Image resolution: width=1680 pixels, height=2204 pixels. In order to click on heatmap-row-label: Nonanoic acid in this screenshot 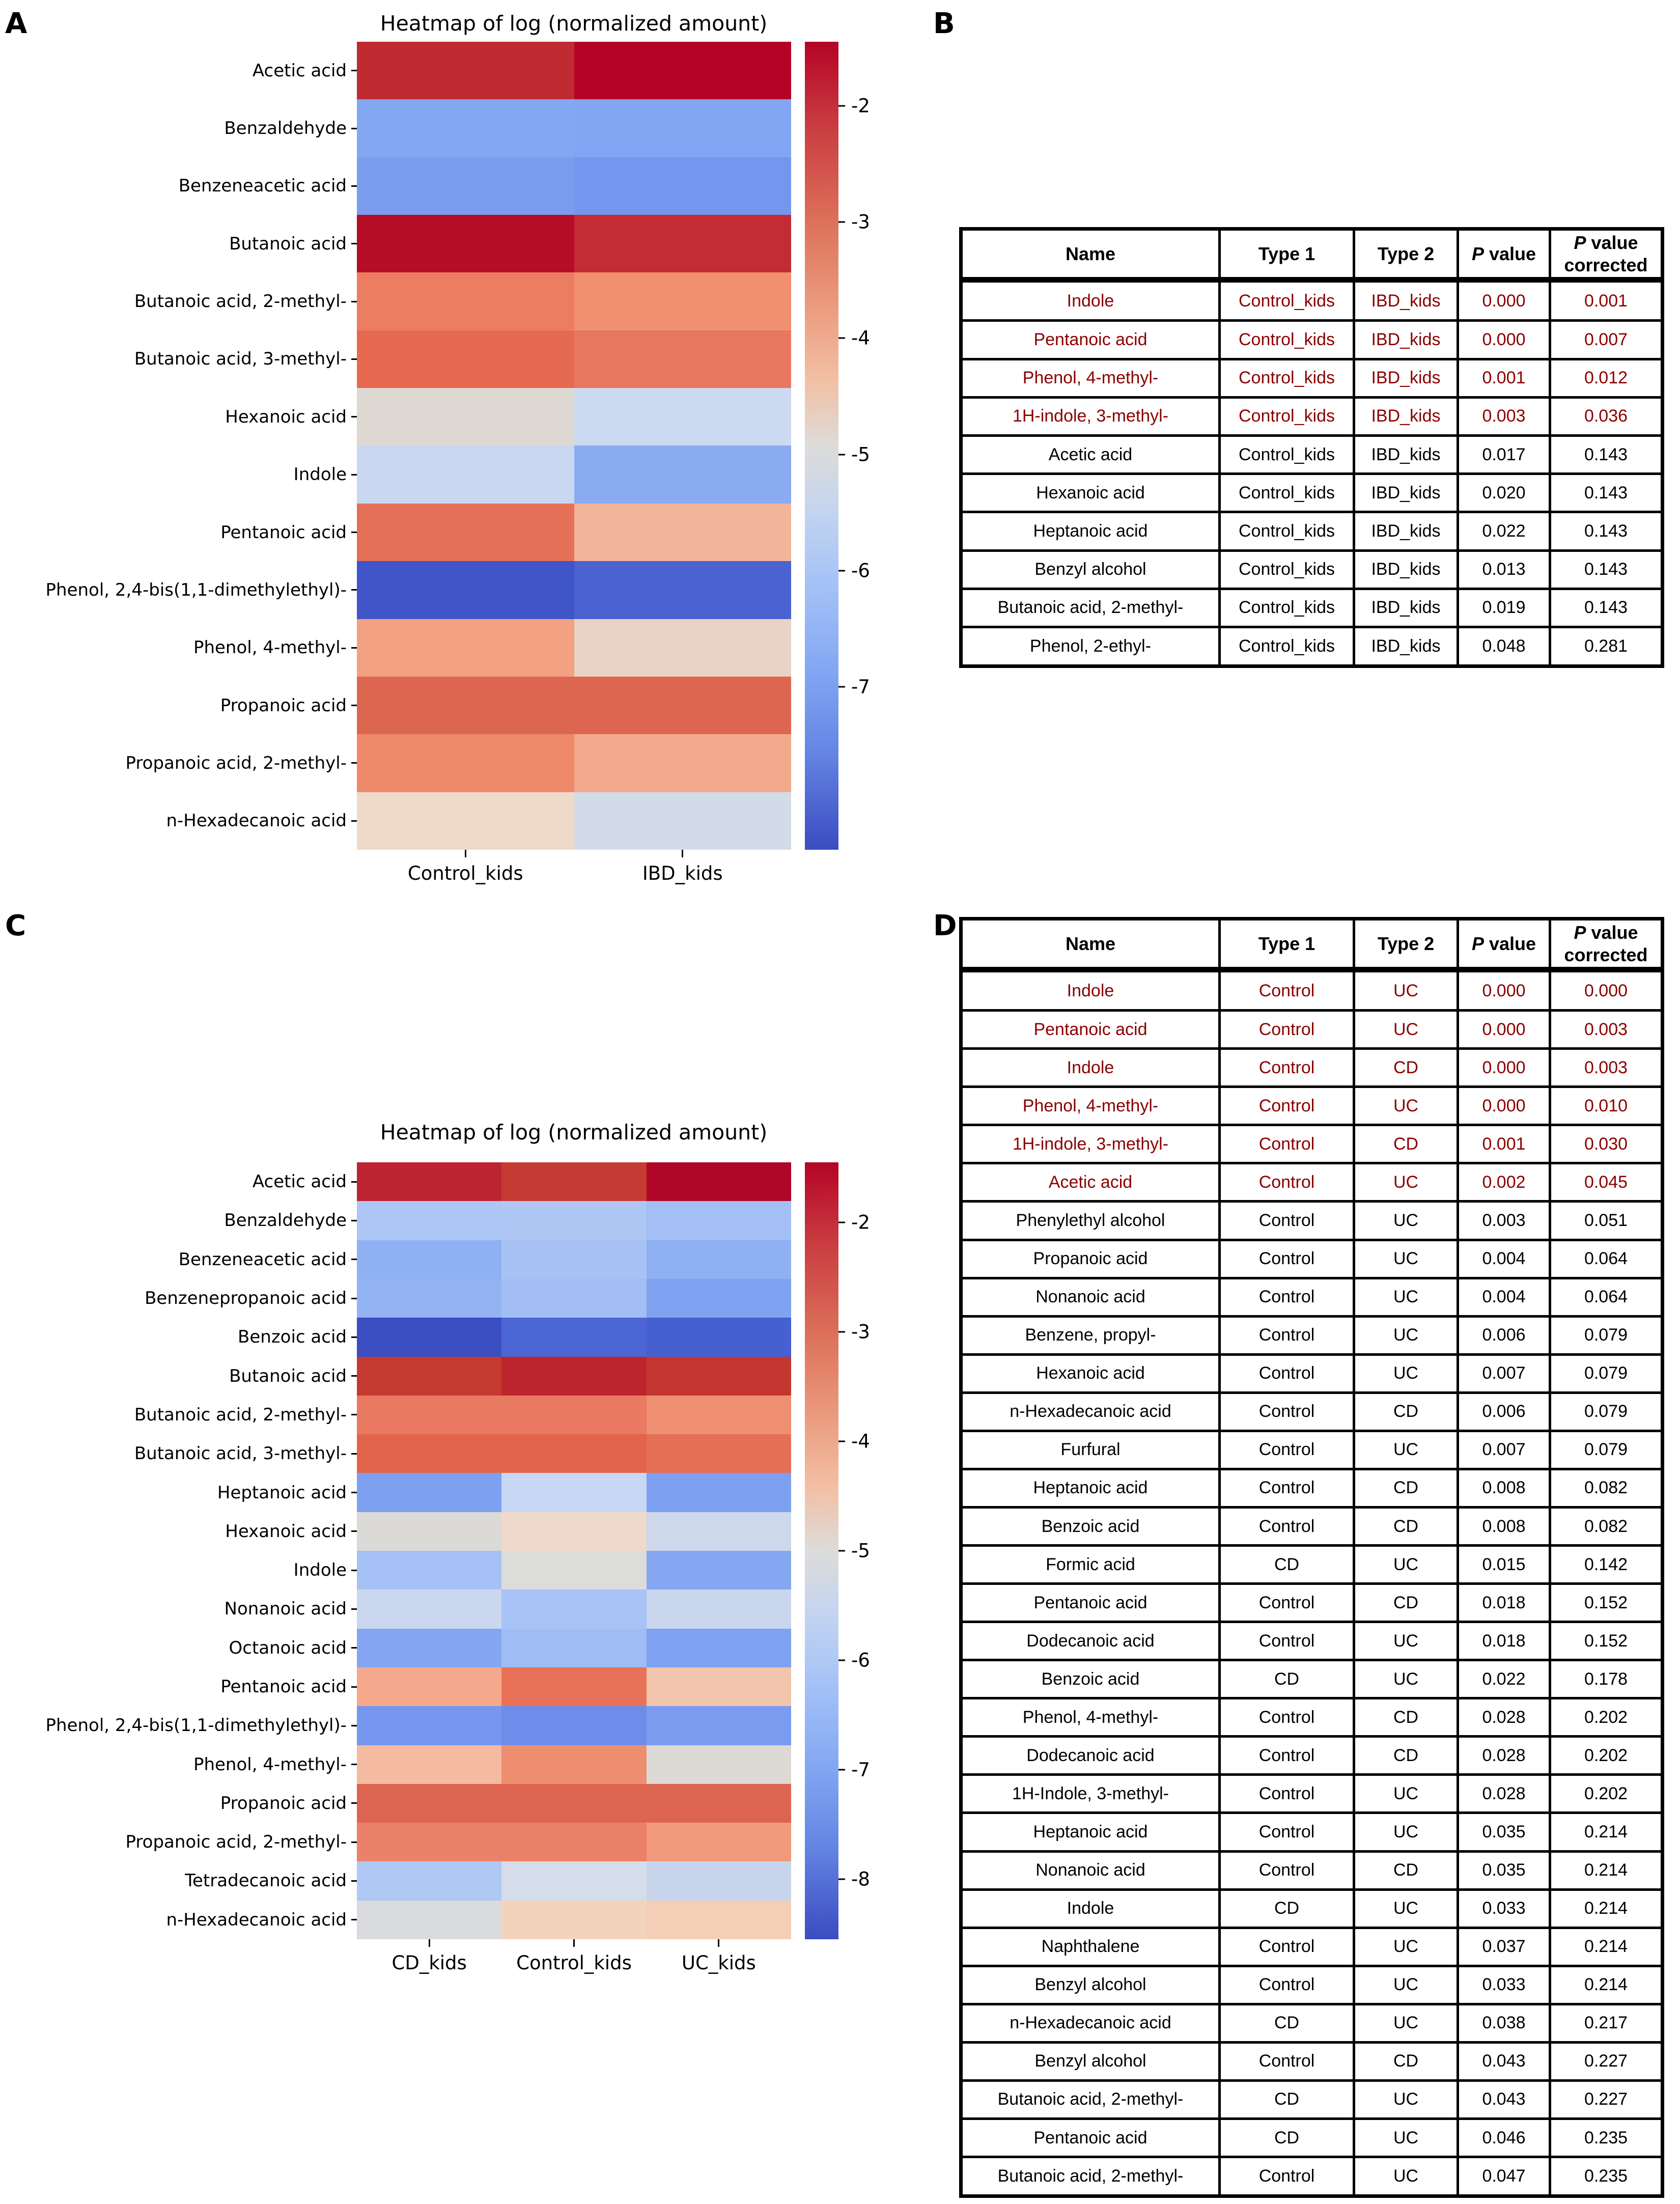, I will do `click(178, 1608)`.